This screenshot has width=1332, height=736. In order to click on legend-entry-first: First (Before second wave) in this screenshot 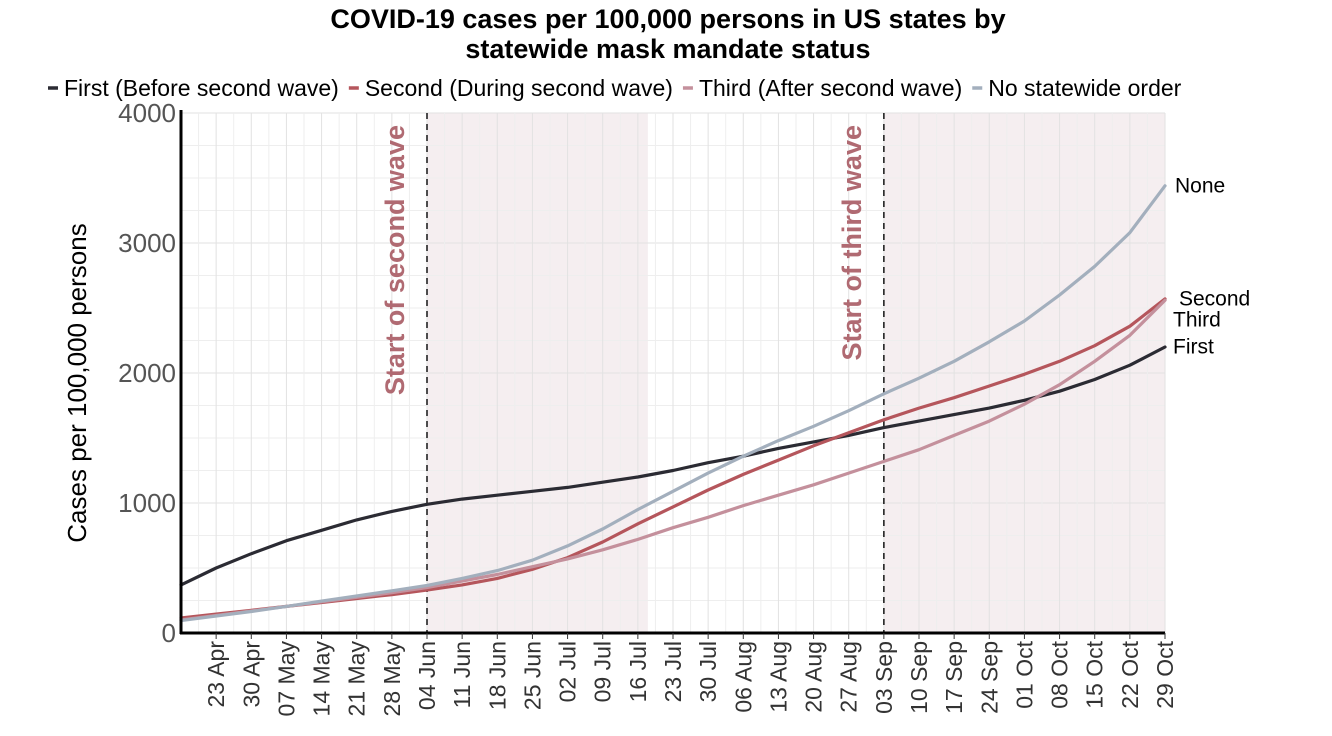, I will do `click(201, 88)`.